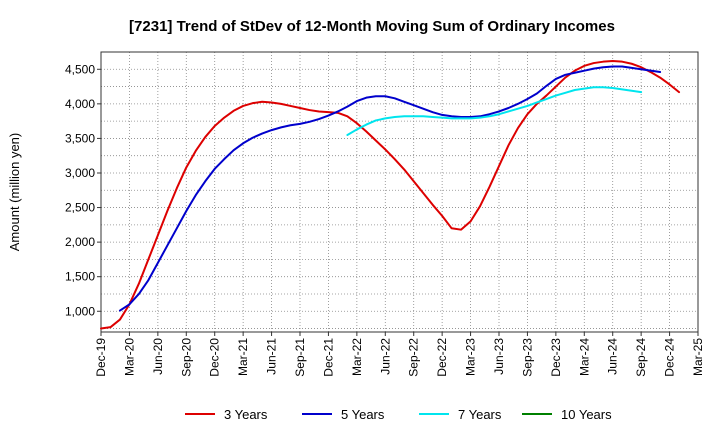  What do you see at coordinates (414, 357) in the screenshot?
I see `x-tick-label: Sep-22` at bounding box center [414, 357].